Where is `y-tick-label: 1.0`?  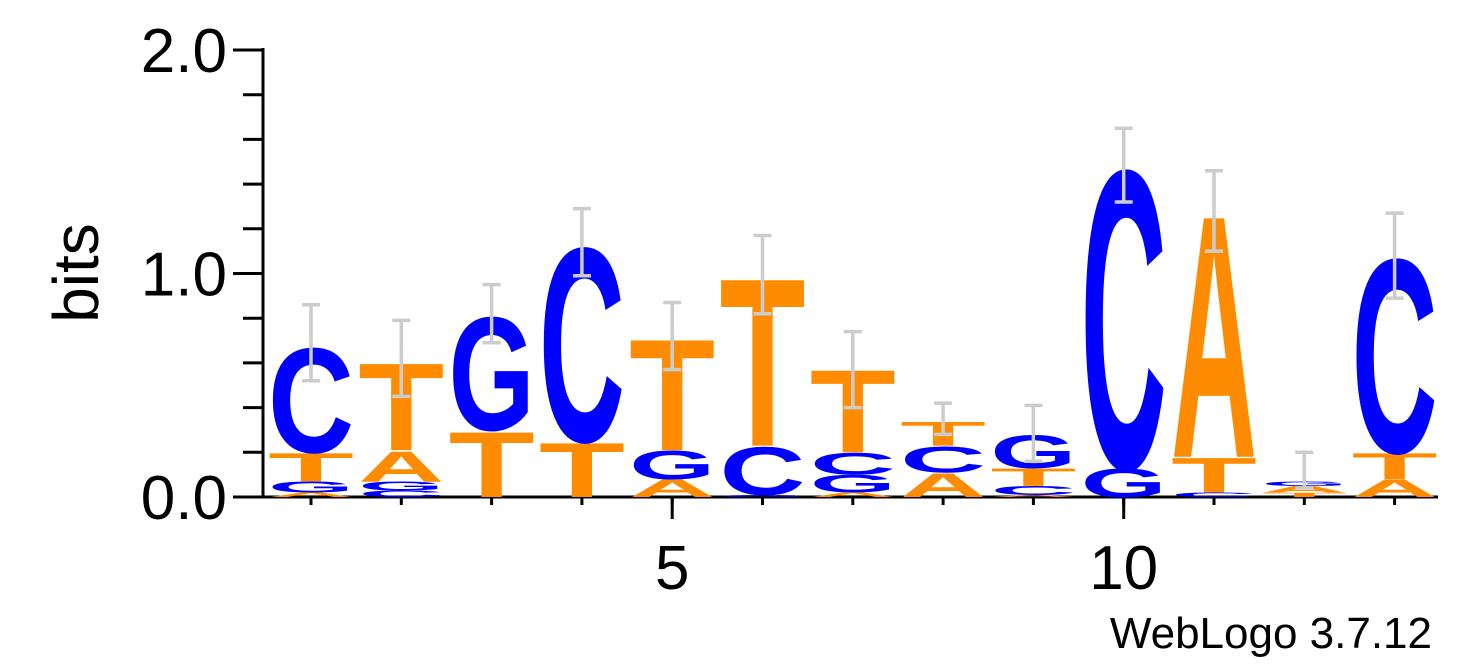
y-tick-label: 1.0 is located at coordinates (184, 275).